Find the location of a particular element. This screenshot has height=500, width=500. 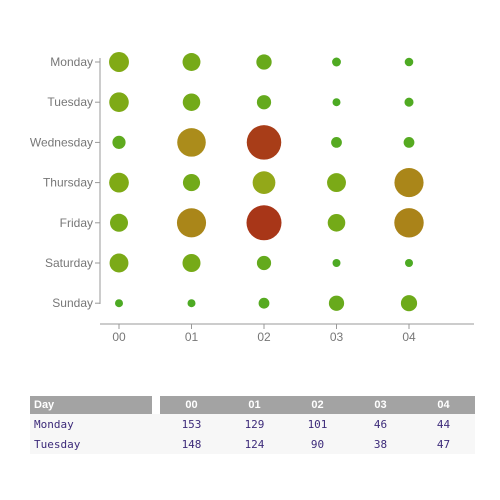

table-row: Tuesday 148 124 90 38 47 is located at coordinates (252, 444).